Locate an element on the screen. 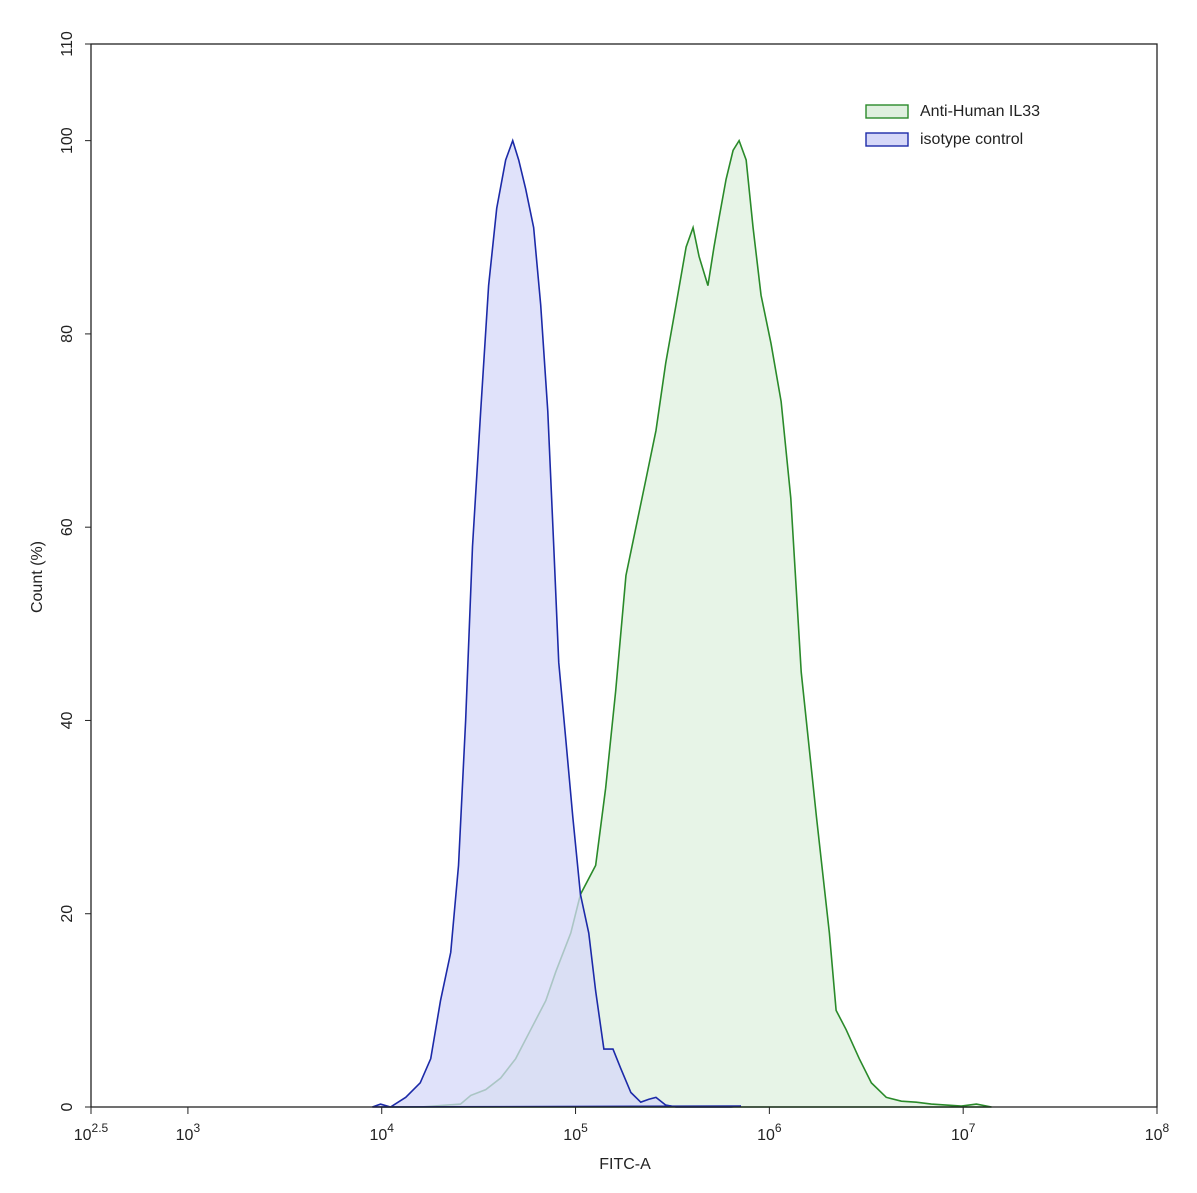  x-tick-exponent: 8 is located at coordinates (1166, 1128).